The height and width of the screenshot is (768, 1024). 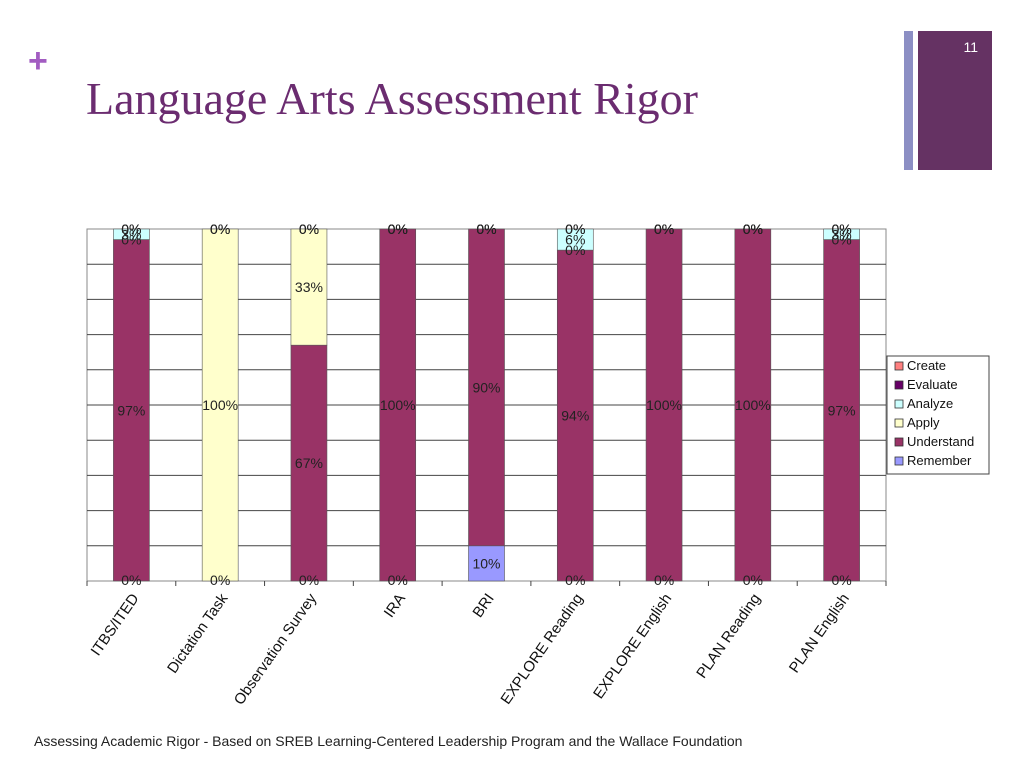 I want to click on bar-analyze-plan-english, so click(x=841, y=234).